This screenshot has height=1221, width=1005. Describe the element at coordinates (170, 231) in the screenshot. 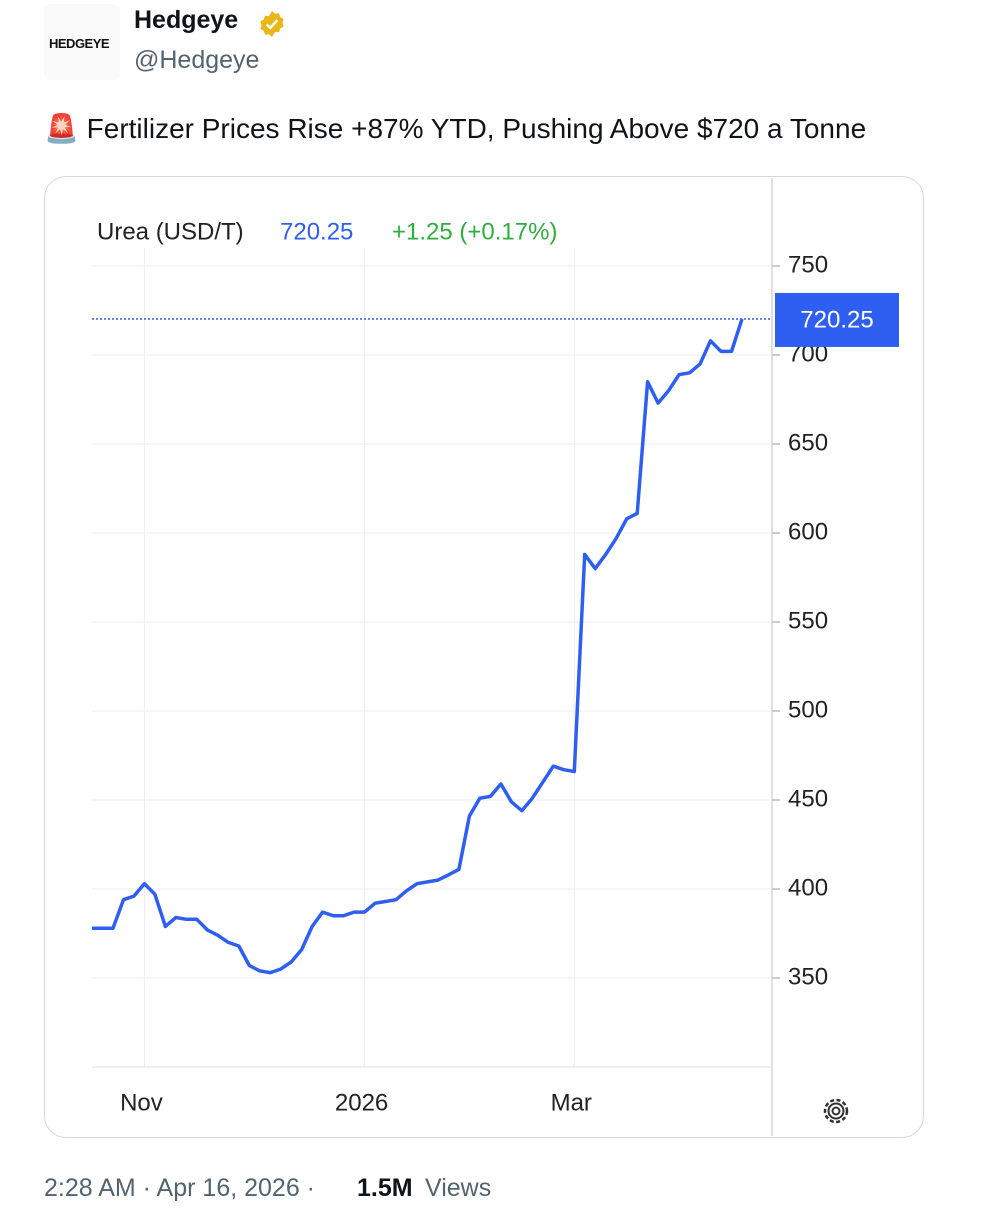

I see `chart-title: Urea (USD/T)` at that location.